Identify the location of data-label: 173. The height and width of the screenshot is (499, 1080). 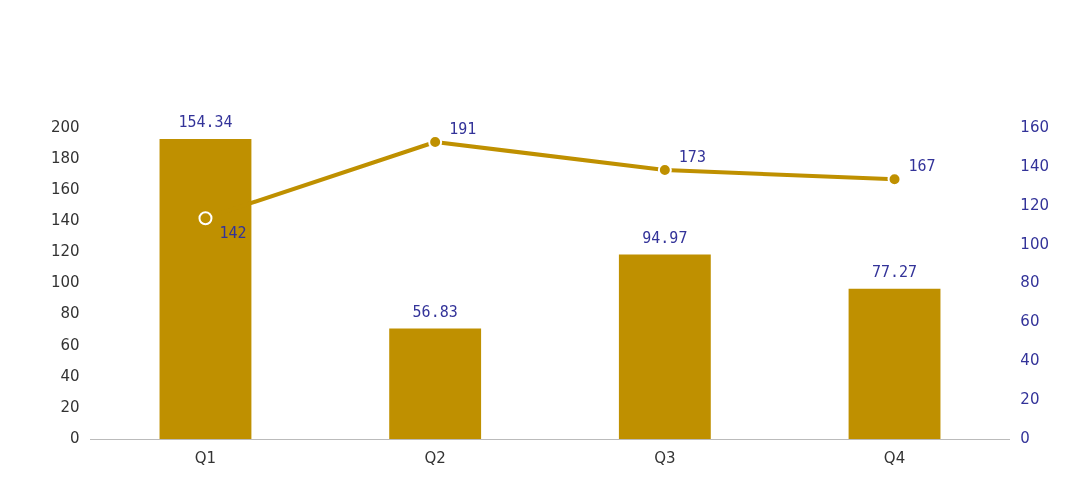
(692, 156).